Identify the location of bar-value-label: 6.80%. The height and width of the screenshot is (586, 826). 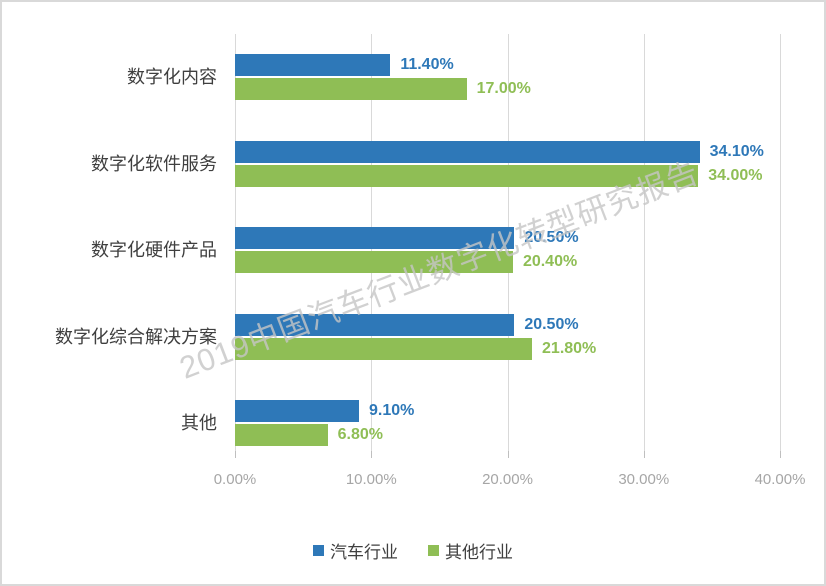
(360, 434).